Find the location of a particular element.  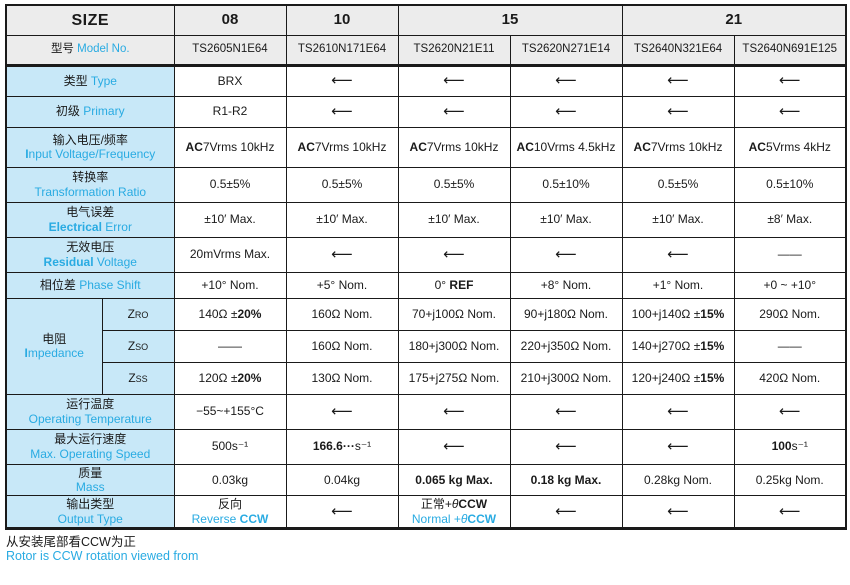

cell: 120+j240Ω ±15% is located at coordinates (678, 378).